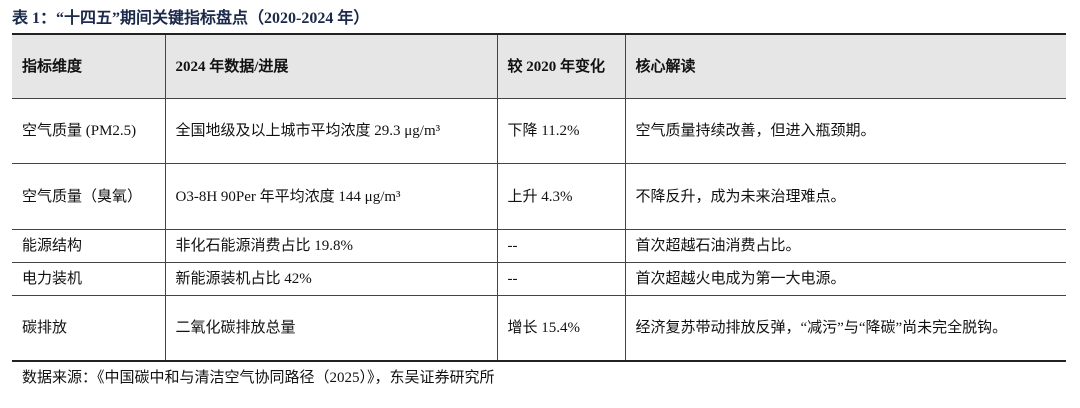 Image resolution: width=1080 pixels, height=408 pixels. I want to click on header-cell: 2024 年数据/进展, so click(331, 66).